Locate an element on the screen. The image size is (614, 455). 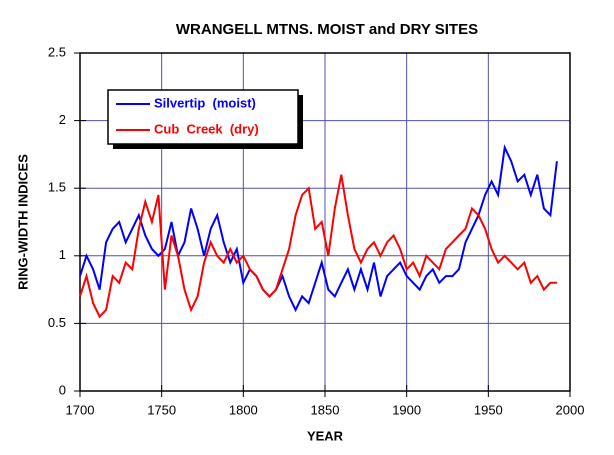
y-axis-label: RING-WIDTH INDICES is located at coordinates (22, 222).